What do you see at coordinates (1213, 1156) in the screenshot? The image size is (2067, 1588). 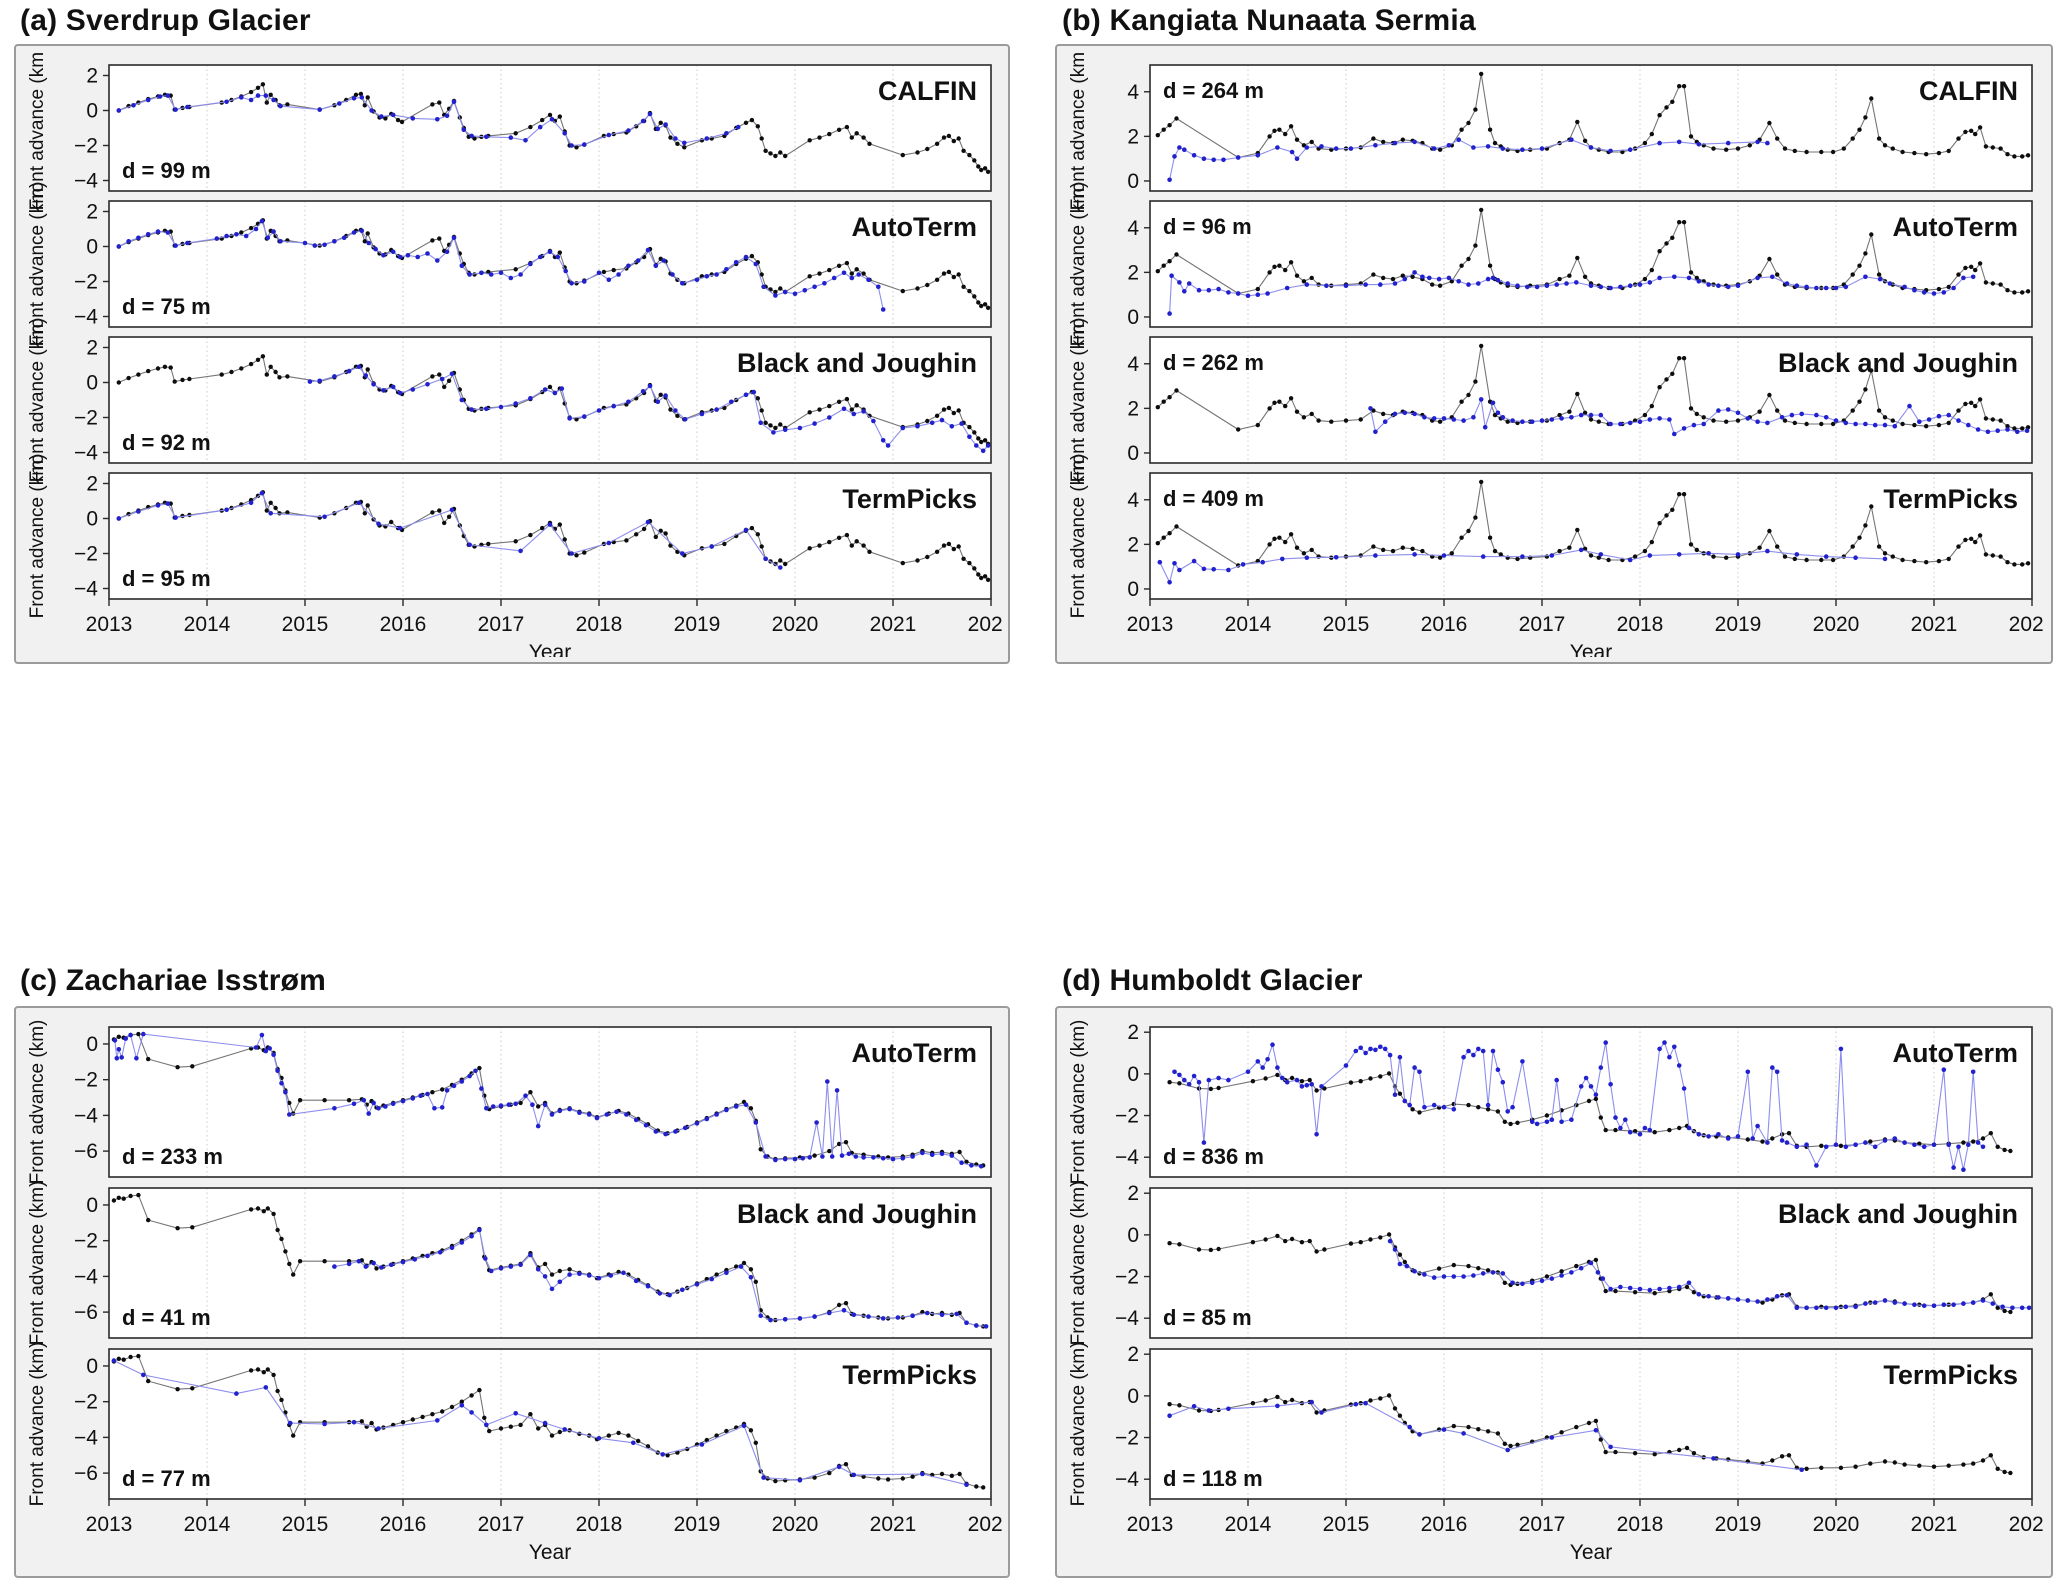 I see `distance-label: d = 836 m` at bounding box center [1213, 1156].